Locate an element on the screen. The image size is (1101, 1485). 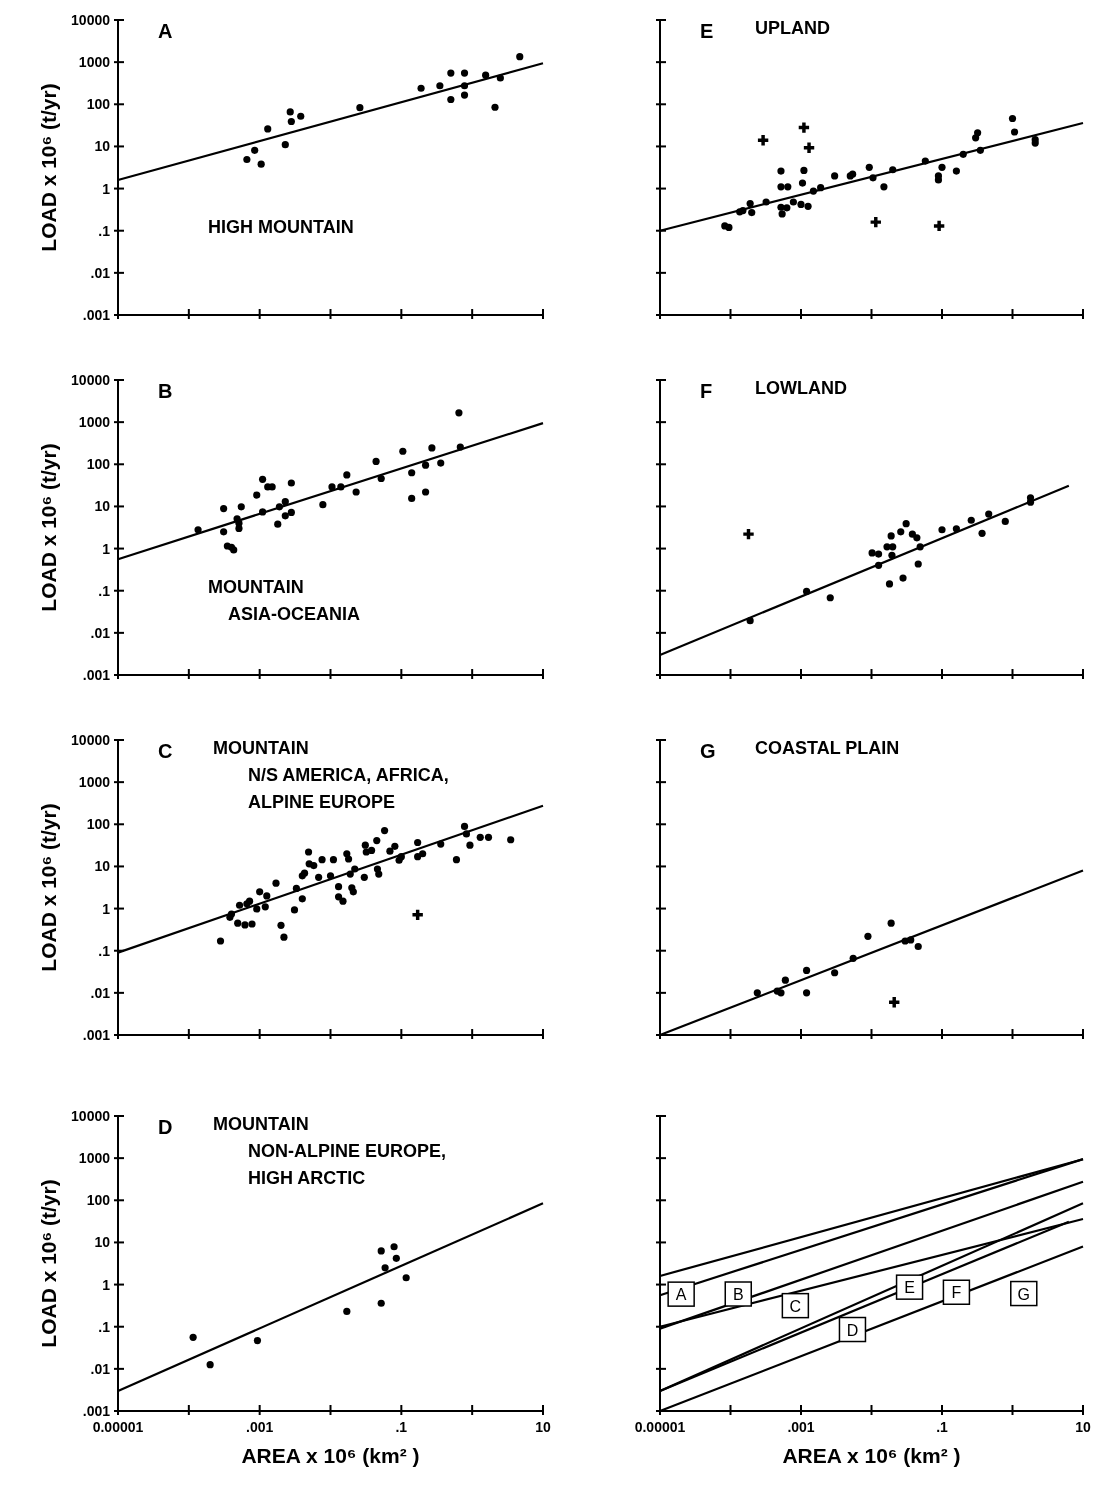
chart-title: E is located at coordinates (707, 31).